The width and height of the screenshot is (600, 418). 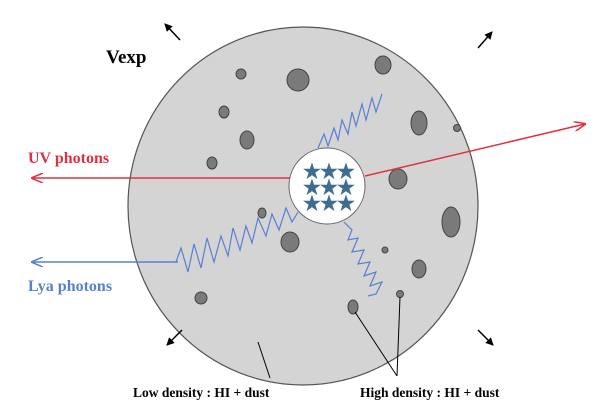 What do you see at coordinates (70, 286) in the screenshot?
I see `lya-label: Lya photons` at bounding box center [70, 286].